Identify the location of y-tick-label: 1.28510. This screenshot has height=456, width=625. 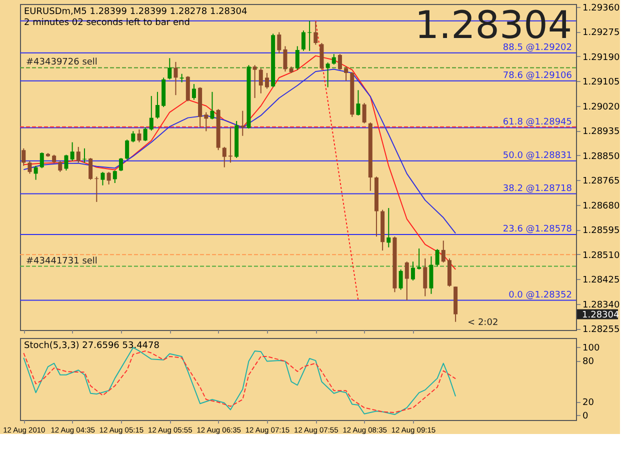
(601, 255).